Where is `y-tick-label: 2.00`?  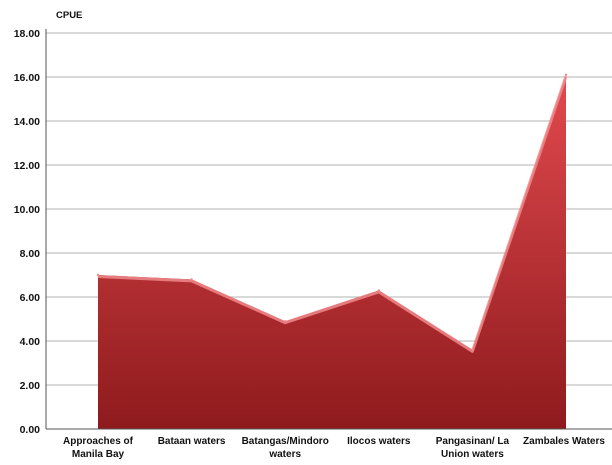 y-tick-label: 2.00 is located at coordinates (30, 386).